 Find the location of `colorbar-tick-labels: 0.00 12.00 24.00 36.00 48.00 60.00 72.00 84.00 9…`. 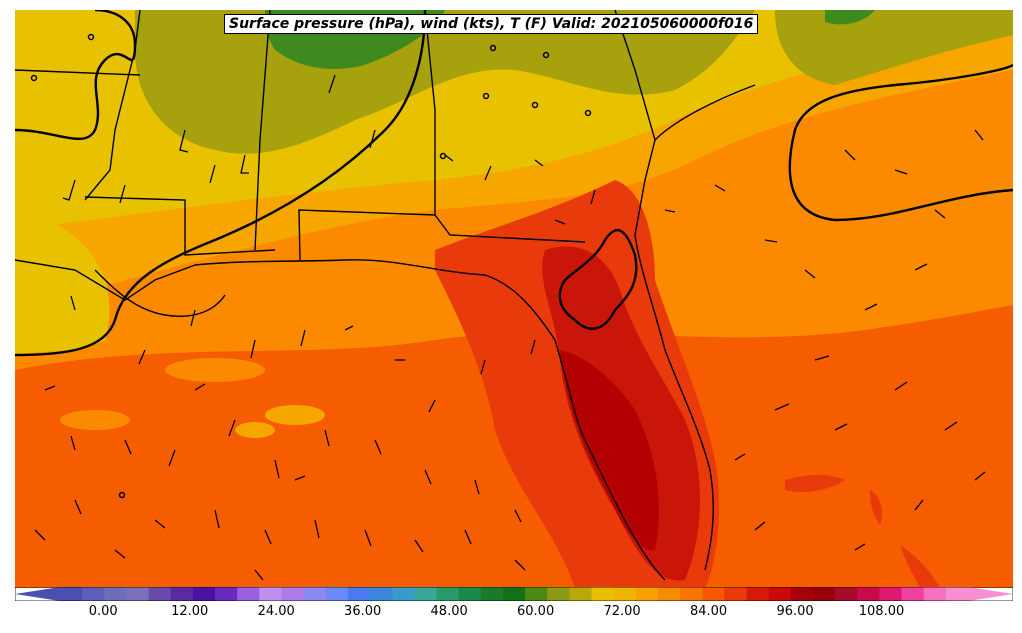

colorbar-tick-labels: 0.00 12.00 24.00 36.00 48.00 60.00 72.00 84.00 9… is located at coordinates (511, 615).